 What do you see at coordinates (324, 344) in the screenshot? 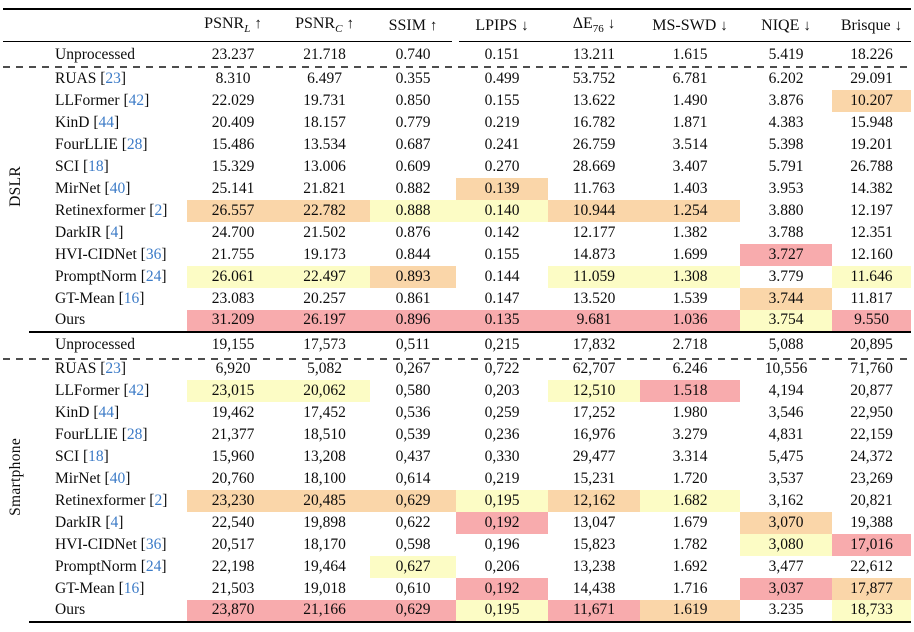
I see `metric-cell: 17,573` at bounding box center [324, 344].